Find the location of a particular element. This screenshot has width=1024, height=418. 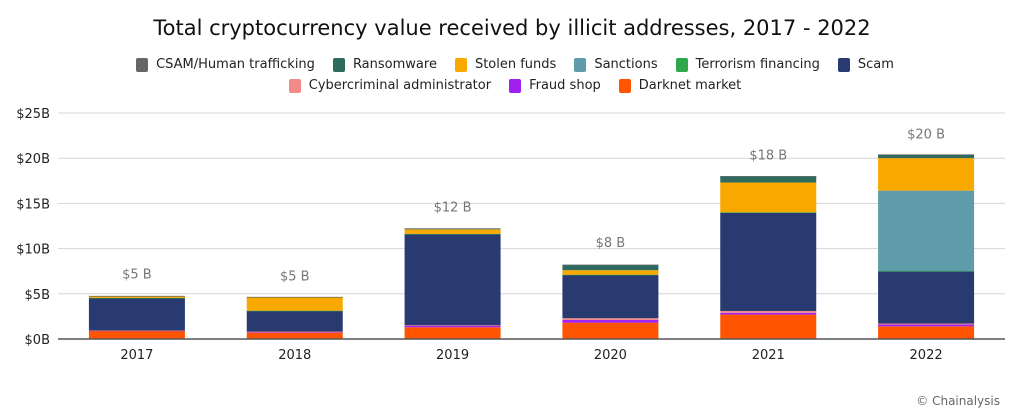

x-tick-label: 2020 is located at coordinates (610, 355).